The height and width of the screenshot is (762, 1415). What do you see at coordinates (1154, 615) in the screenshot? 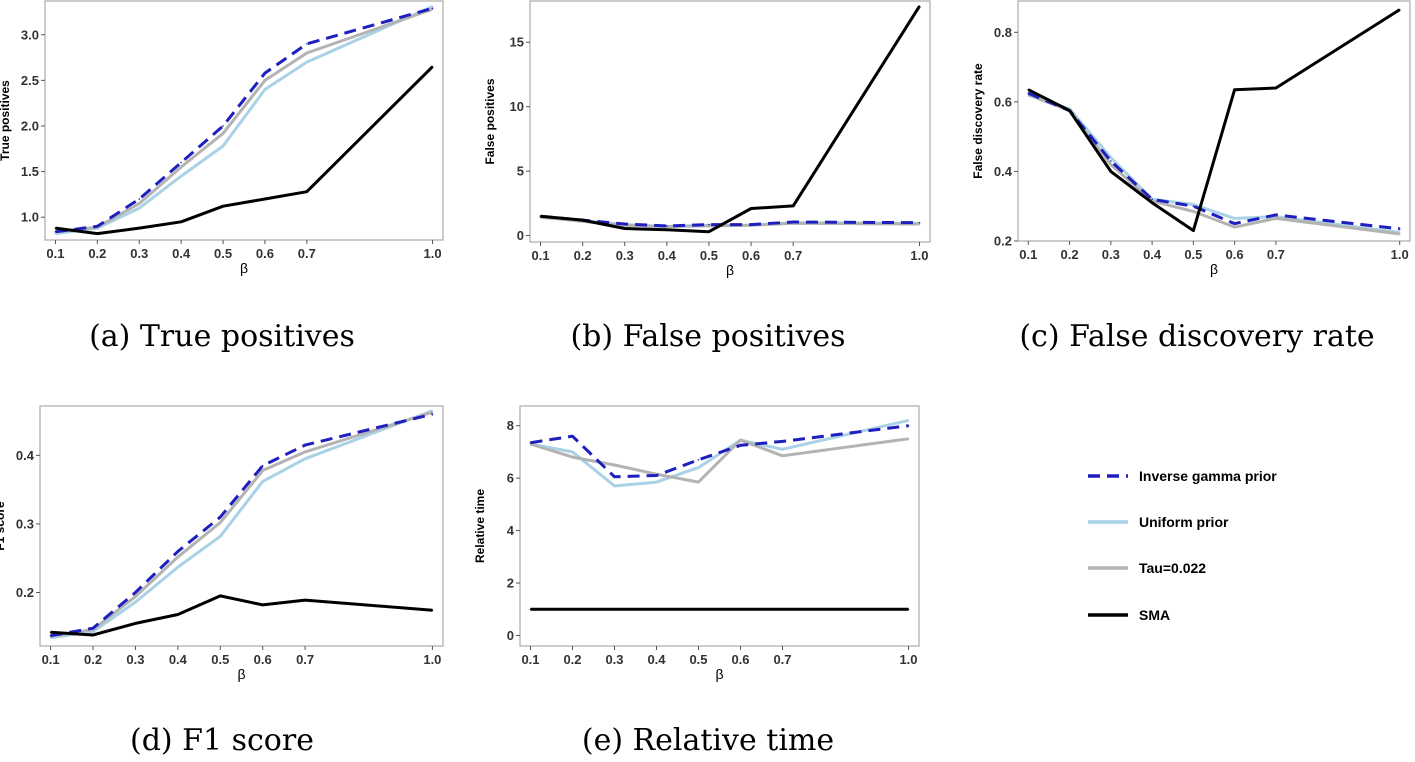
I see `legend-label: SMA` at bounding box center [1154, 615].